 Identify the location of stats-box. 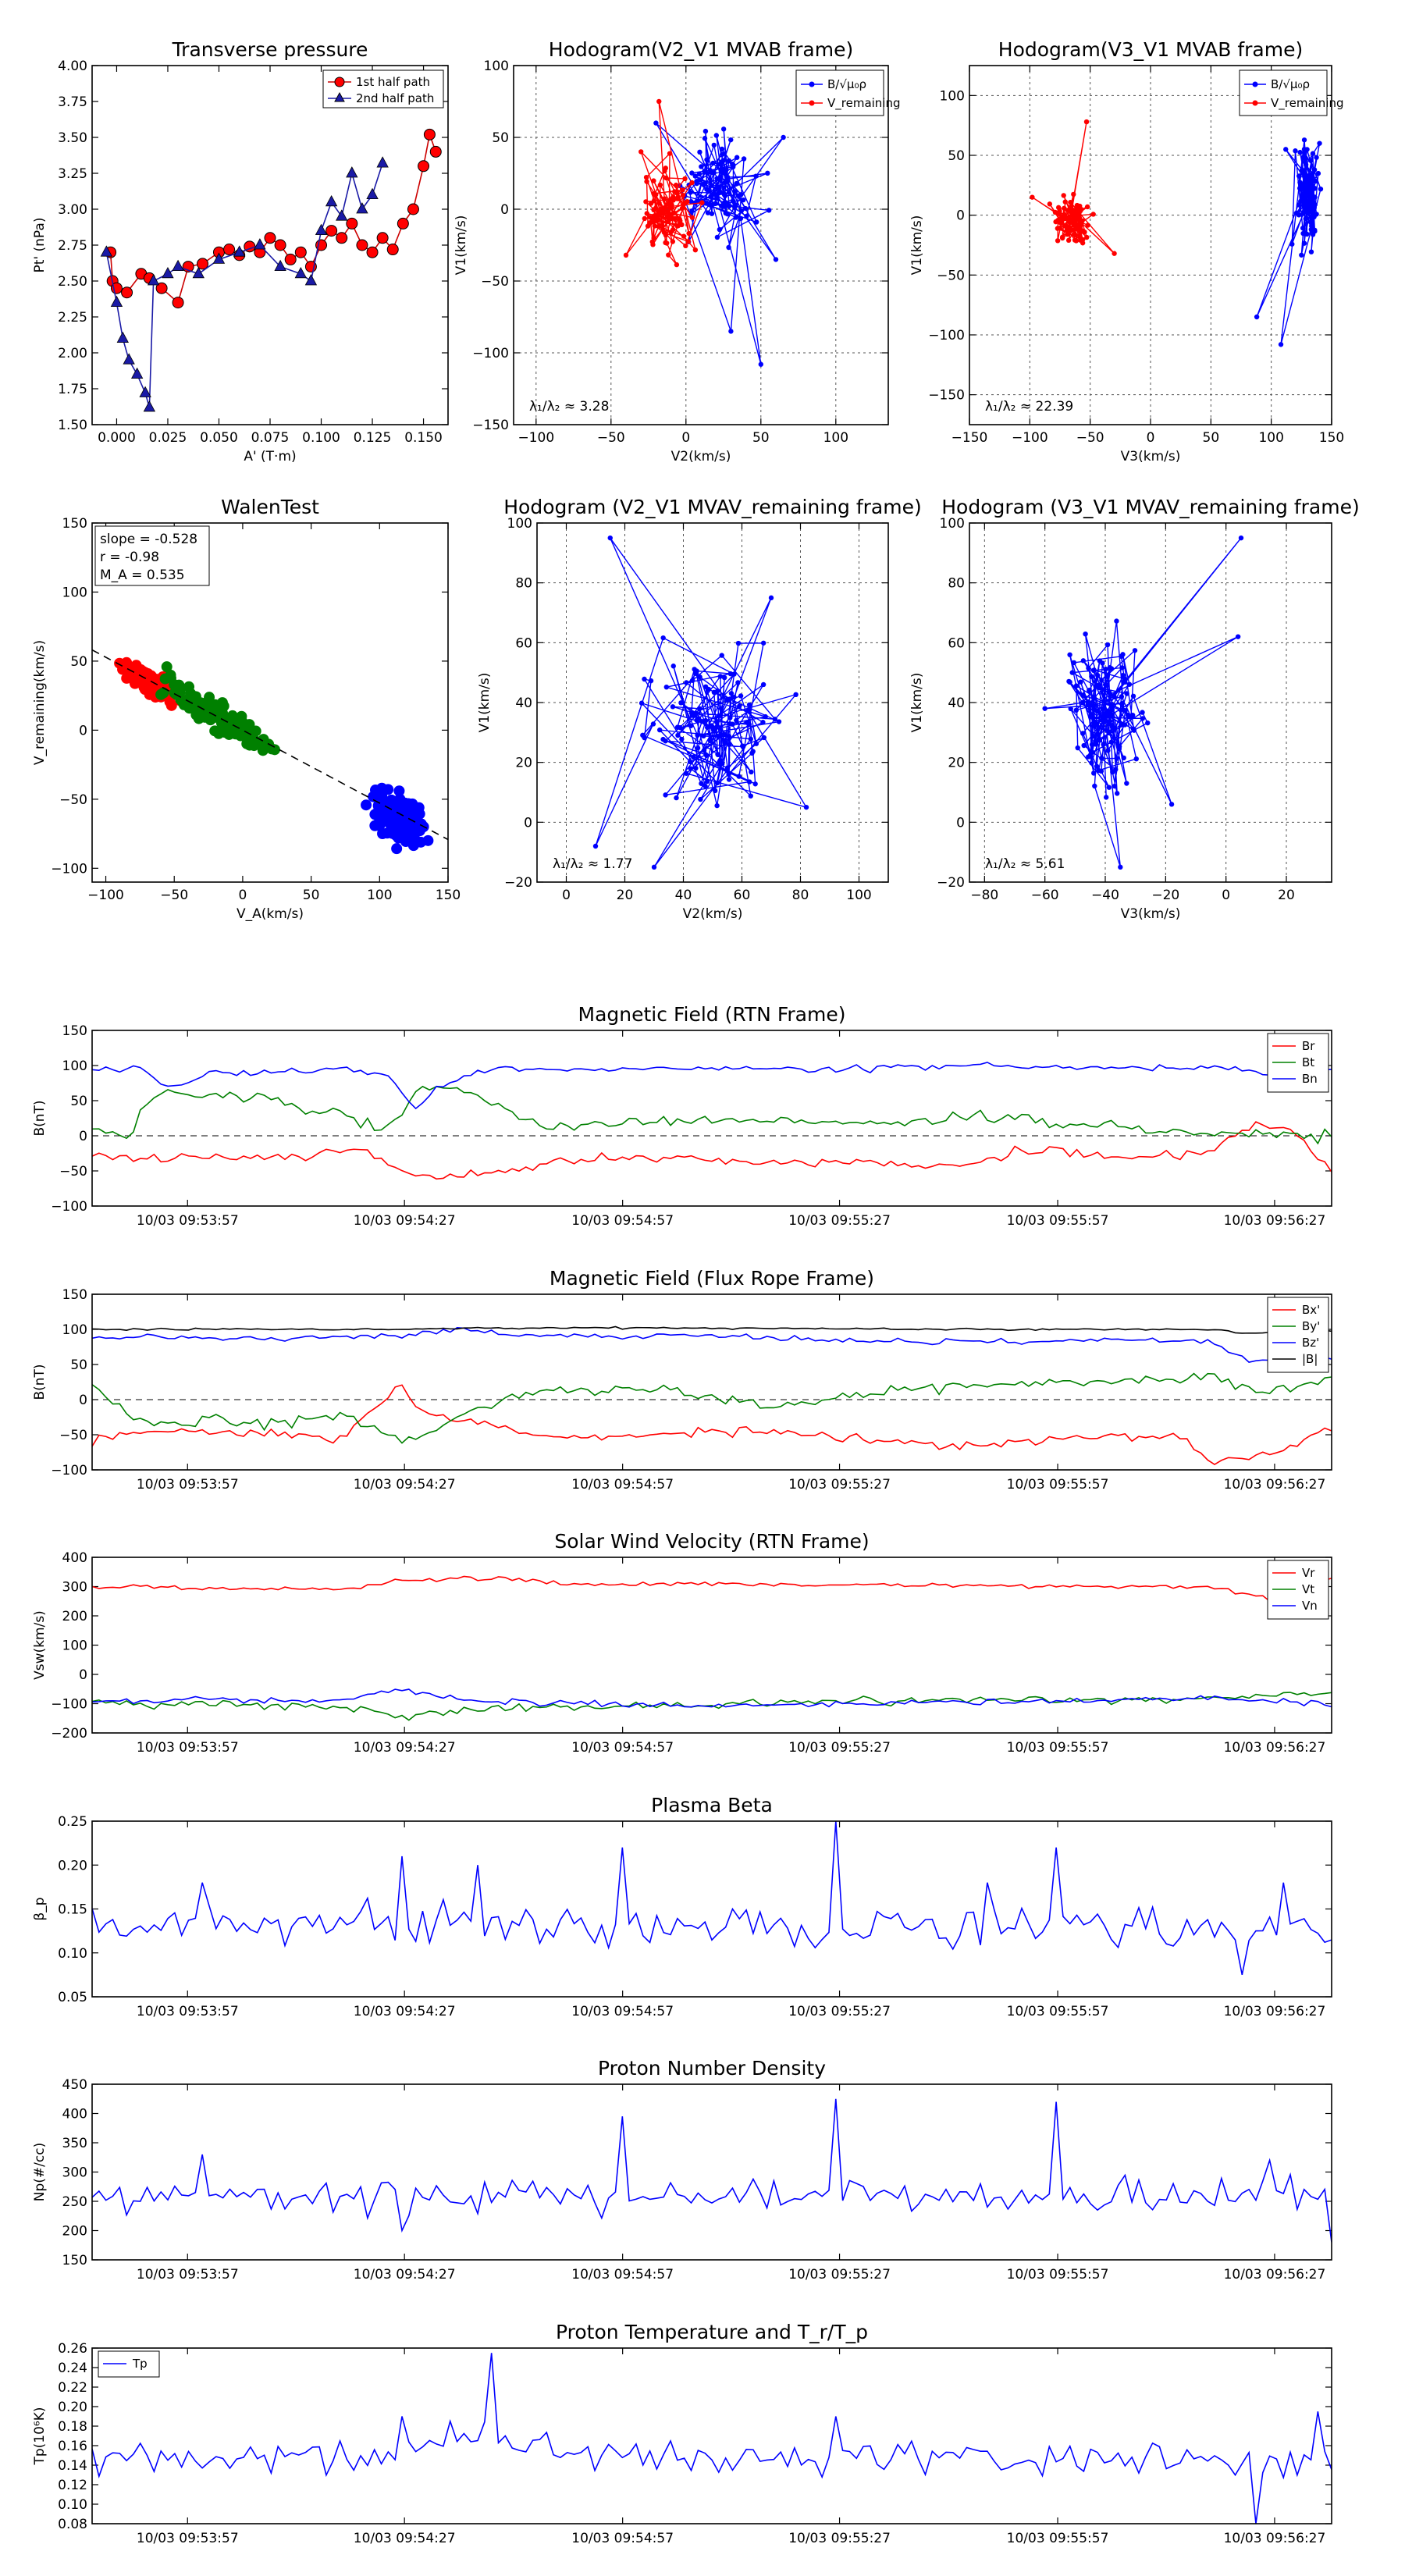
(152, 555).